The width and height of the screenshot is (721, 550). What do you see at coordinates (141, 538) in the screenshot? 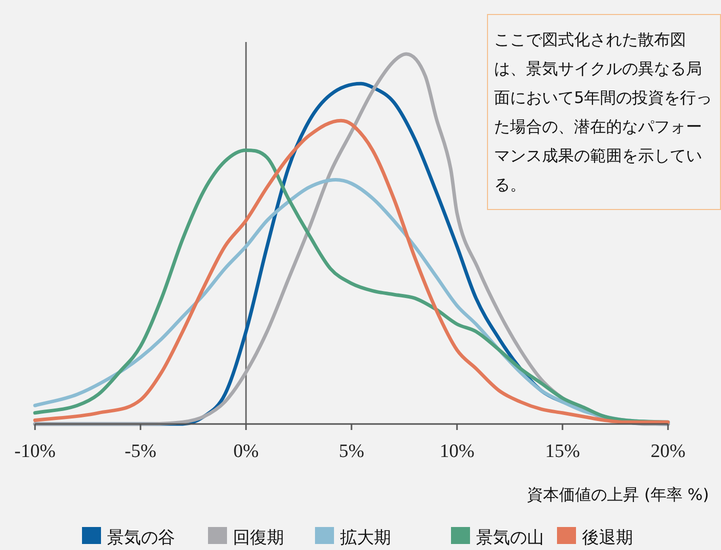
I see `legend-label: 景気の谷` at bounding box center [141, 538].